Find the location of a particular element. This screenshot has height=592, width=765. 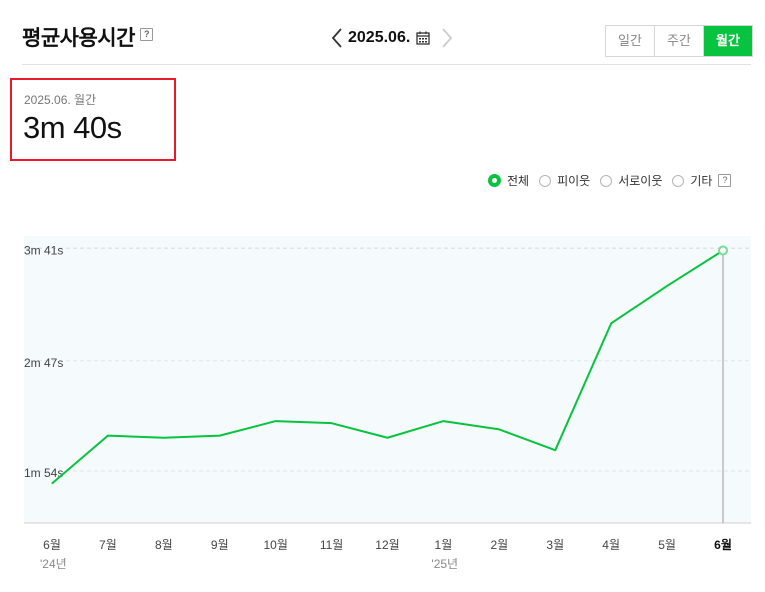

period-tabs: 일간 주간 월간 is located at coordinates (679, 41).